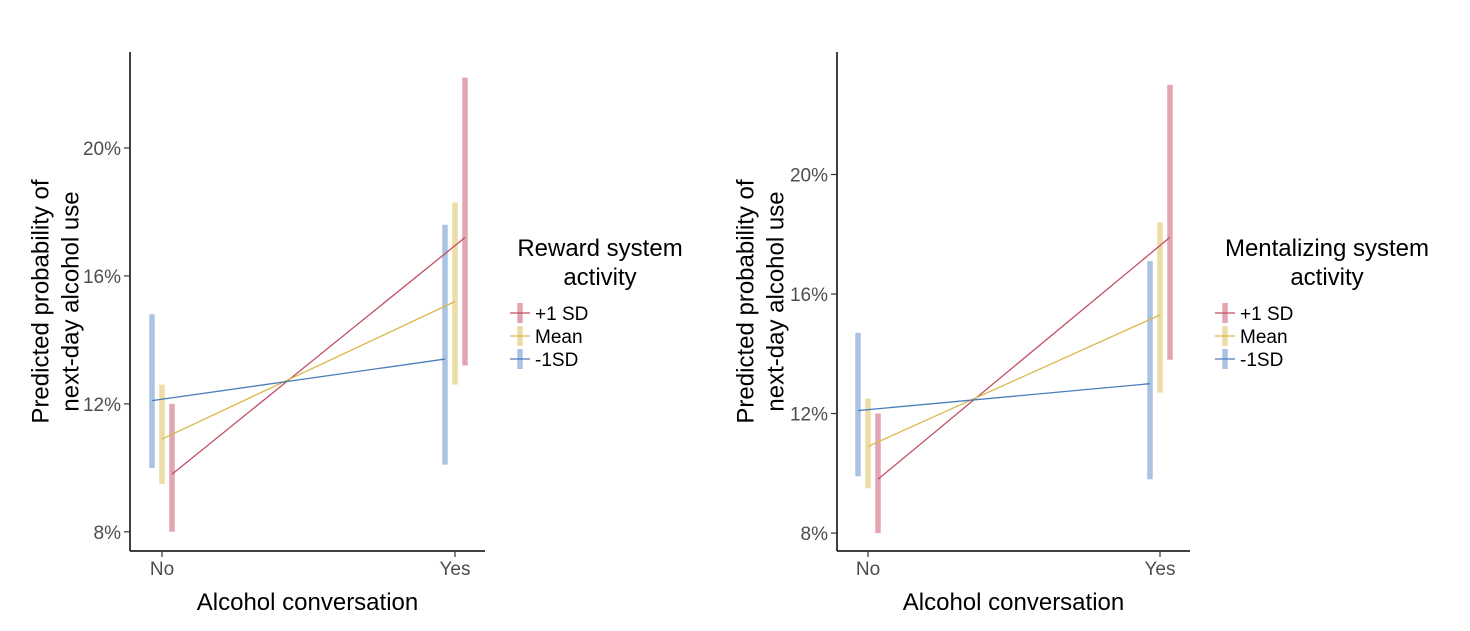 Image resolution: width=1470 pixels, height=631 pixels. What do you see at coordinates (745, 301) in the screenshot?
I see `mentalizing-y-axis-title-line1: Predicted probability of` at bounding box center [745, 301].